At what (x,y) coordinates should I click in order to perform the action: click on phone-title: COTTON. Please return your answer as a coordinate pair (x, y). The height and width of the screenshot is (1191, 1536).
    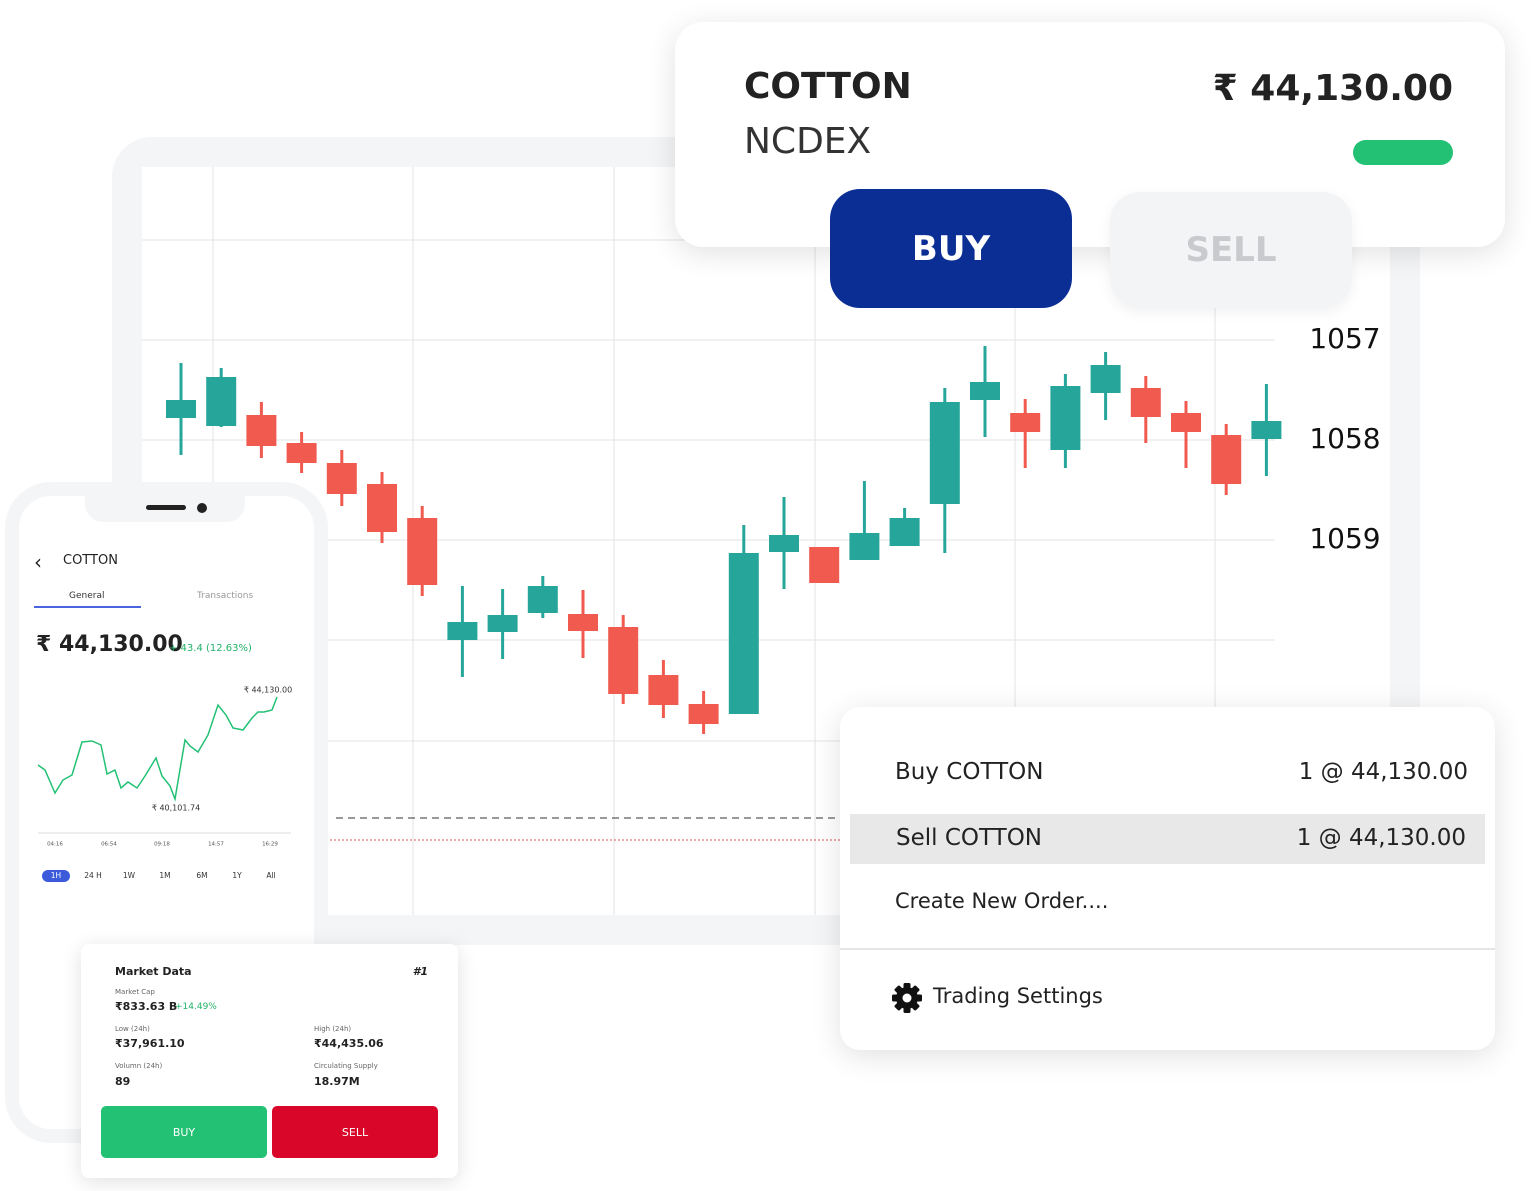
    Looking at the image, I should click on (90, 560).